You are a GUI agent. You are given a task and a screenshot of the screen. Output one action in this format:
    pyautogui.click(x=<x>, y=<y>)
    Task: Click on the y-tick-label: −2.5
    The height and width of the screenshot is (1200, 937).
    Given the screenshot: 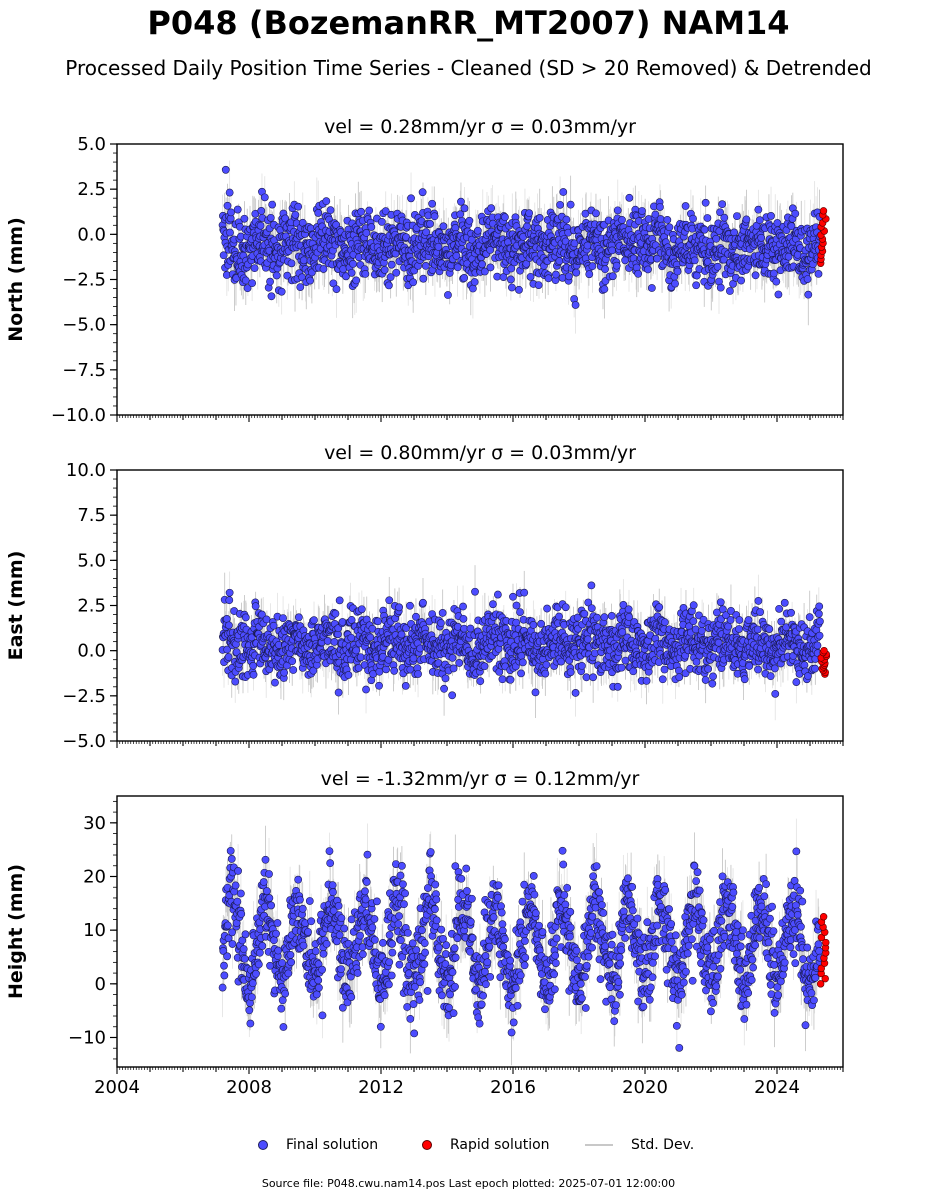 What is the action you would take?
    pyautogui.click(x=84, y=280)
    